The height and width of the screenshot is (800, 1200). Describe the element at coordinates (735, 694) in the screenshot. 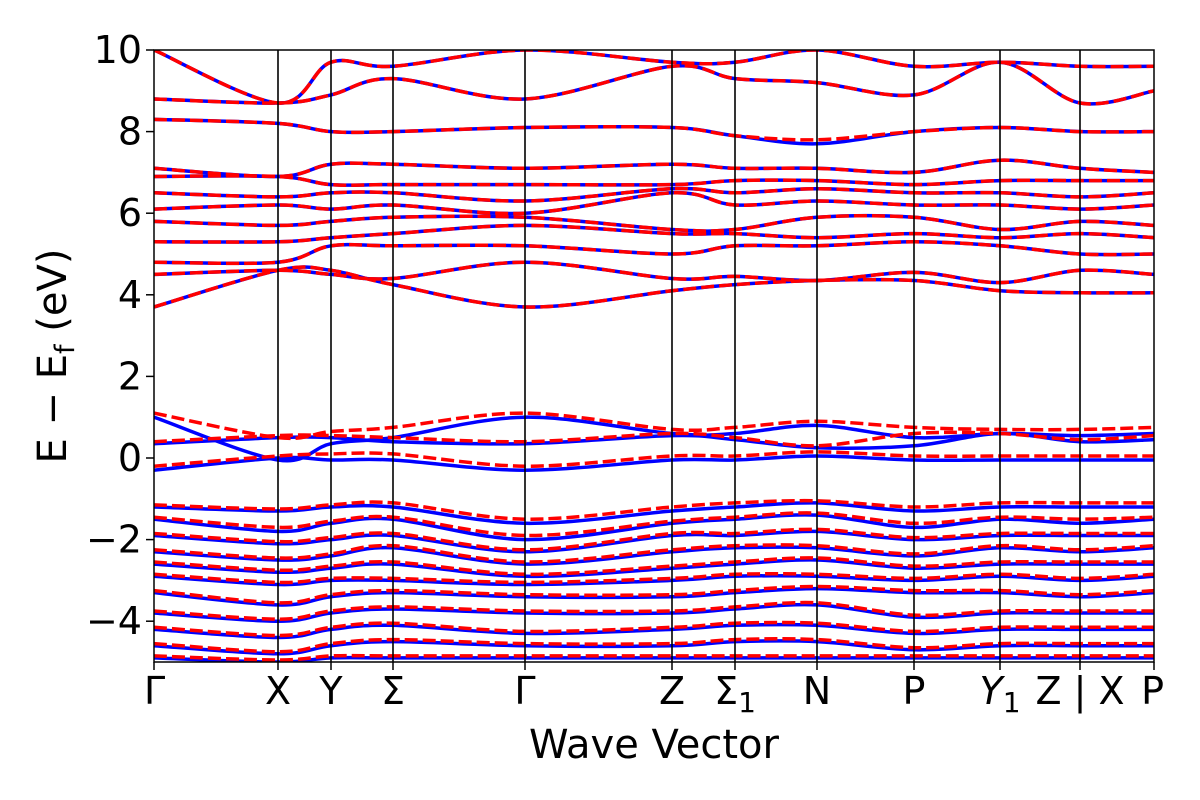

I see `kpoint-label: Σ1` at that location.